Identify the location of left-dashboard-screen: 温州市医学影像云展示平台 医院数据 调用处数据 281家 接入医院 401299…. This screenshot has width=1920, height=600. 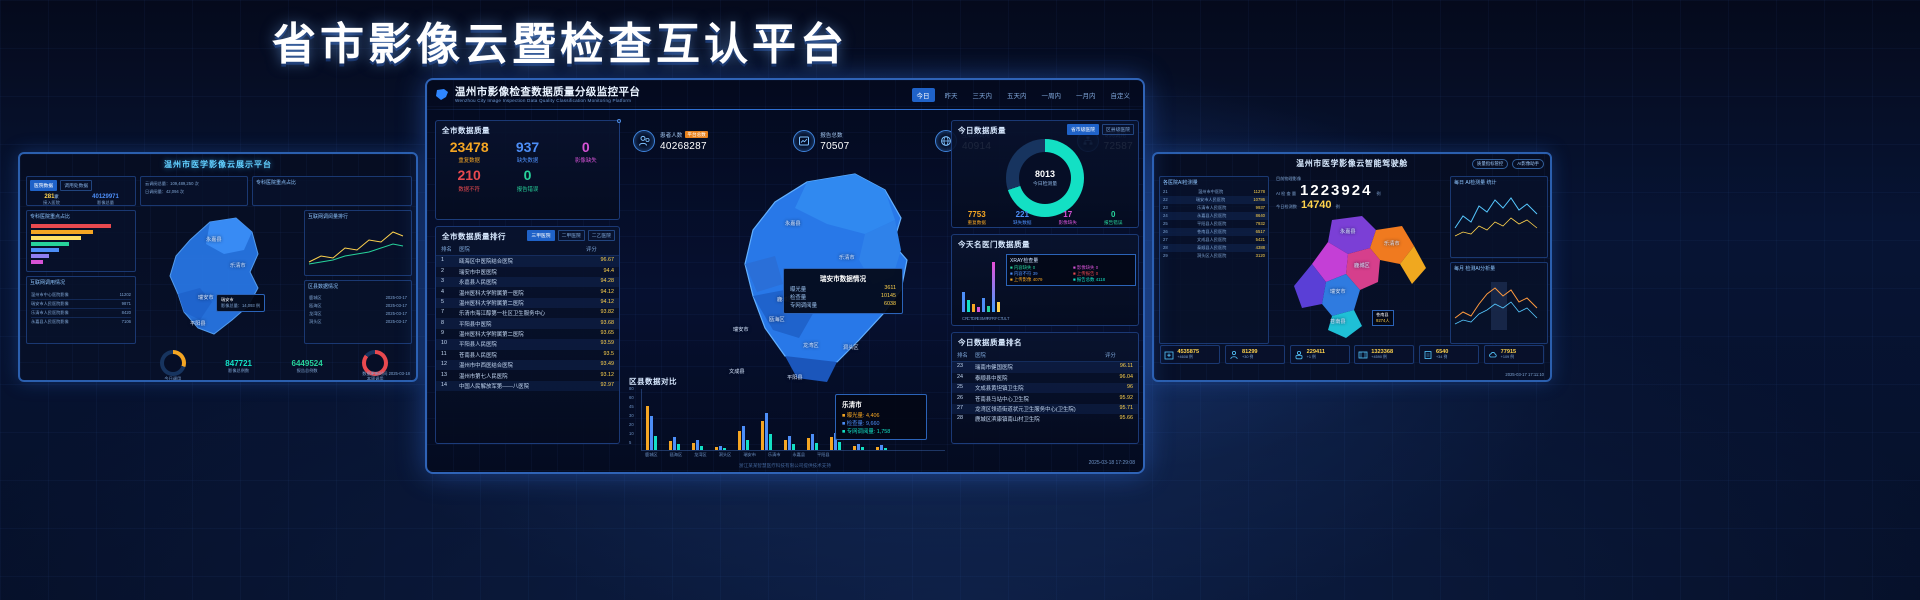
(218, 267).